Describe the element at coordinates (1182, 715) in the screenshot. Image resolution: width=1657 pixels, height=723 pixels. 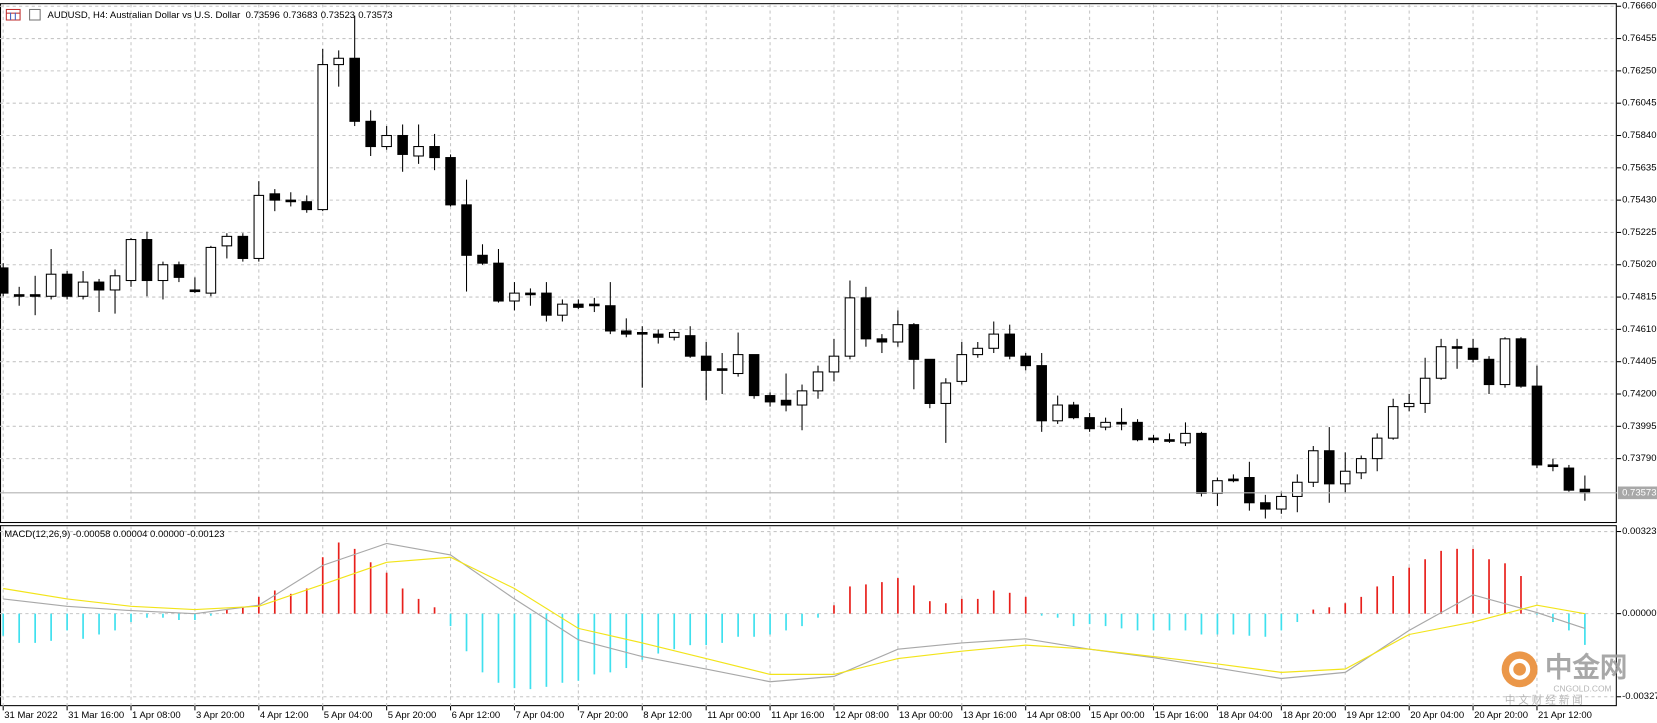
I see `x-tick-label: 15 Apr 16:00` at that location.